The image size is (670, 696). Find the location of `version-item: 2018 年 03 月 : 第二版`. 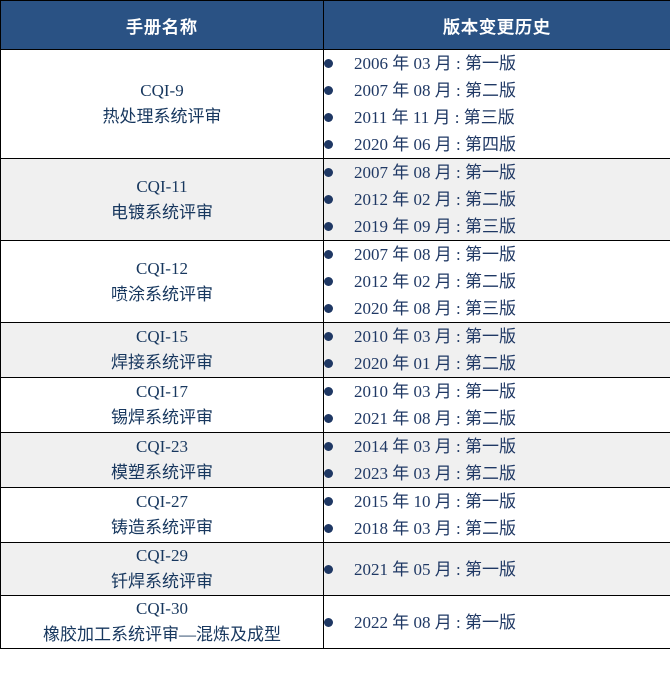

version-item: 2018 年 03 月 : 第二版 is located at coordinates (497, 528).